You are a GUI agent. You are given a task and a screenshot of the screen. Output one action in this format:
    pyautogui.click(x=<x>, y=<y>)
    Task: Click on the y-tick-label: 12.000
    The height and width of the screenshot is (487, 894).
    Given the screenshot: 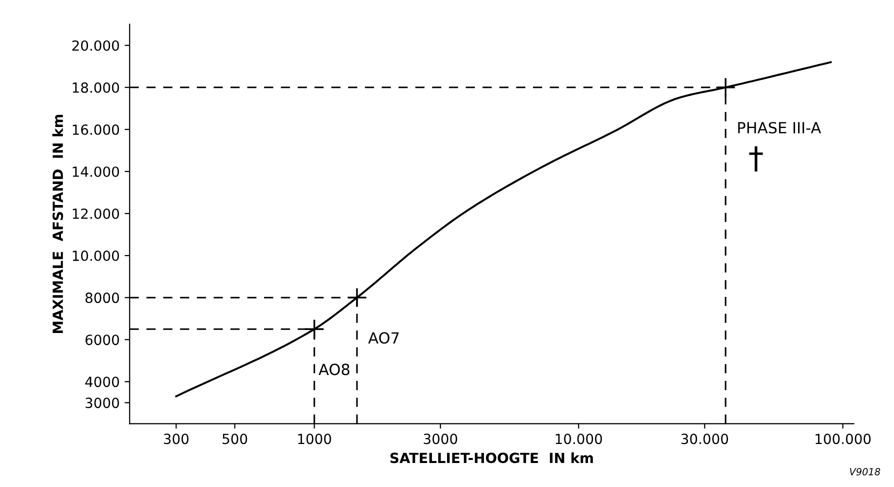 What is the action you would take?
    pyautogui.click(x=95, y=213)
    